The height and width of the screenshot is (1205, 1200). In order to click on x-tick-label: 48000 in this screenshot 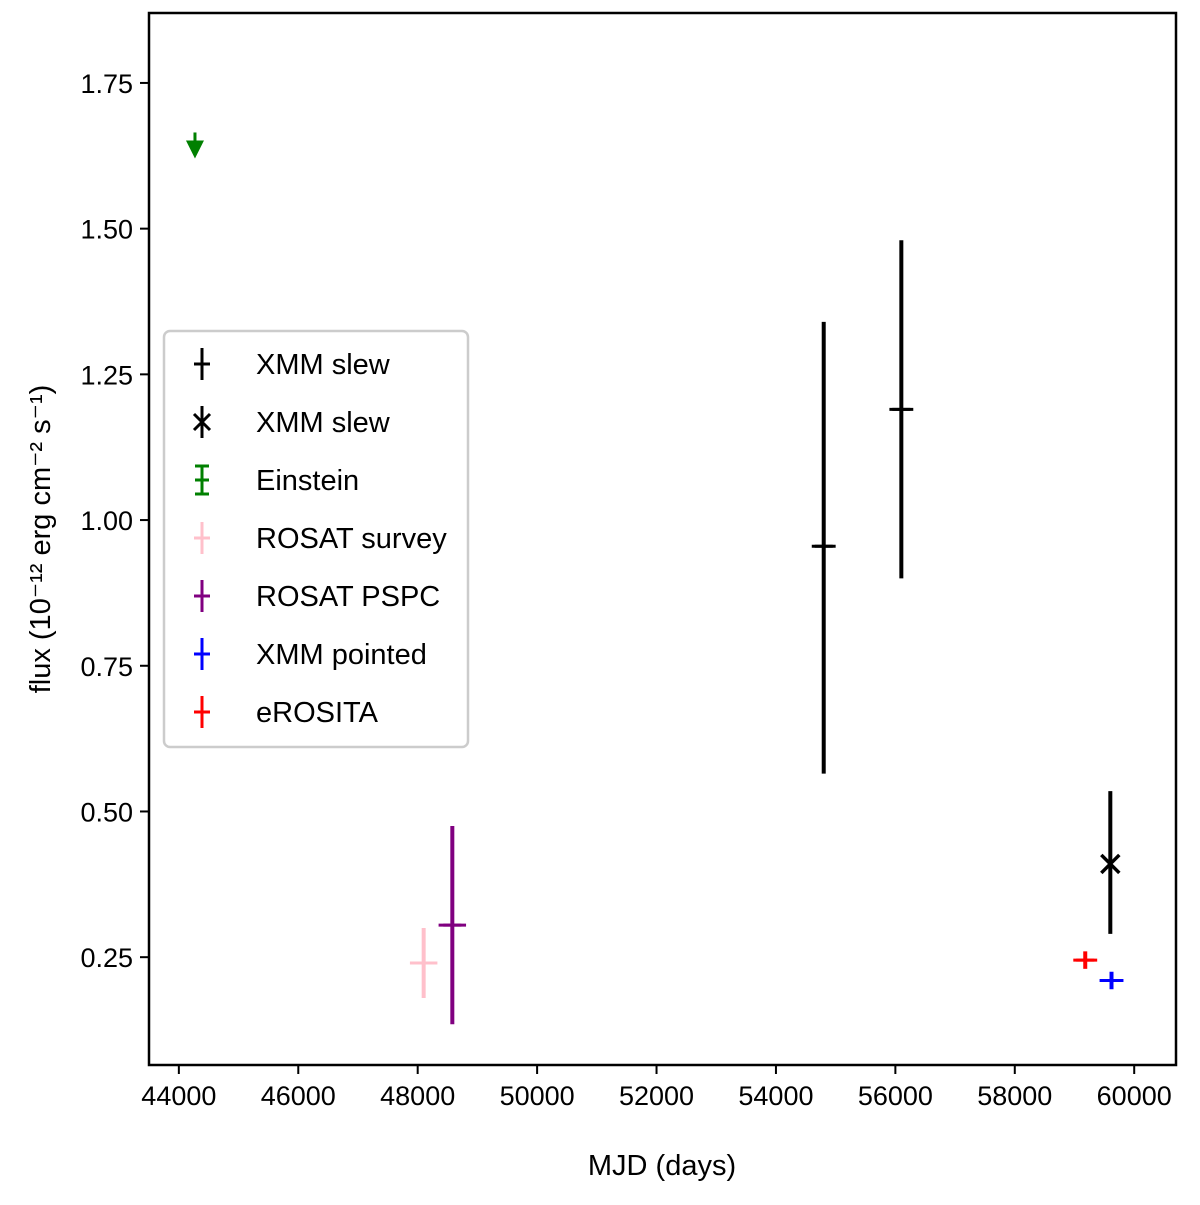, I will do `click(417, 1096)`.